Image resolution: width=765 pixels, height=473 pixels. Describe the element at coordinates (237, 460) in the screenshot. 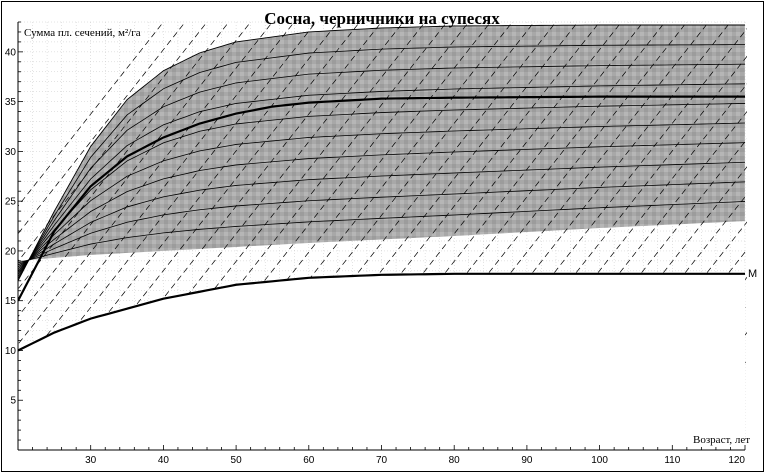

I see `x-tick-label: 50` at that location.